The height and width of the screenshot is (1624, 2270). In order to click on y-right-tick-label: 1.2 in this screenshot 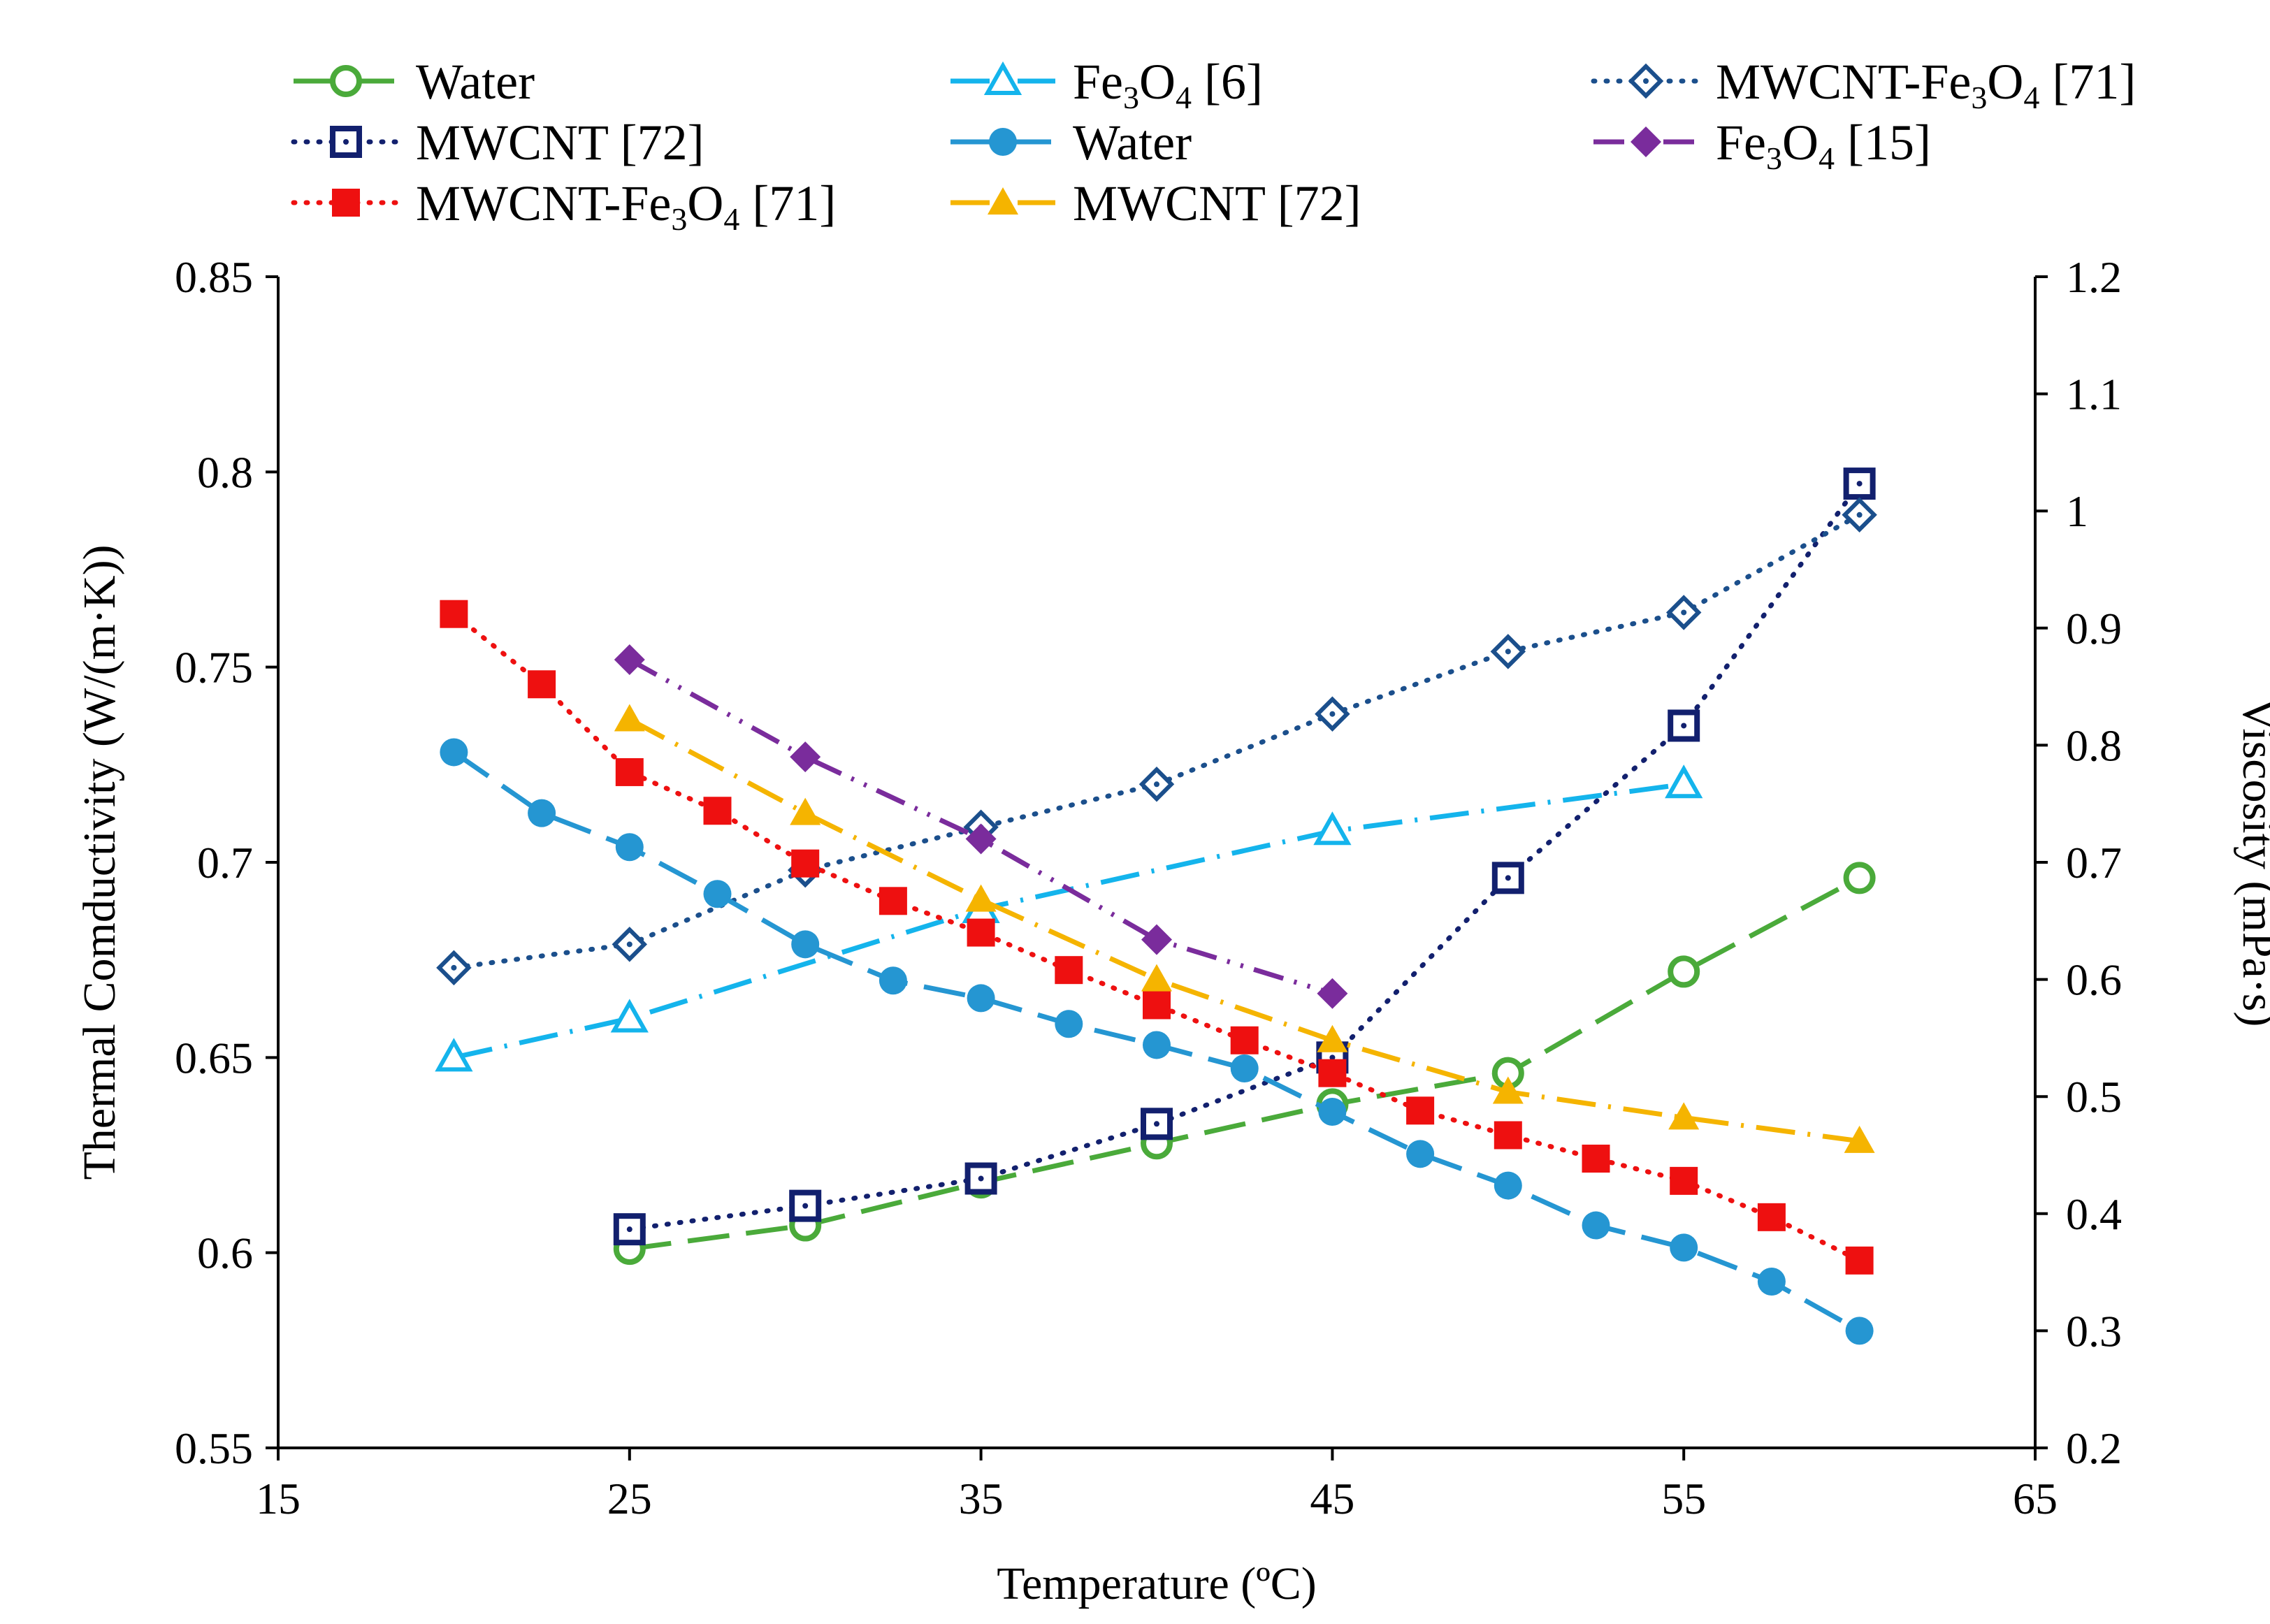, I will do `click(2094, 277)`.